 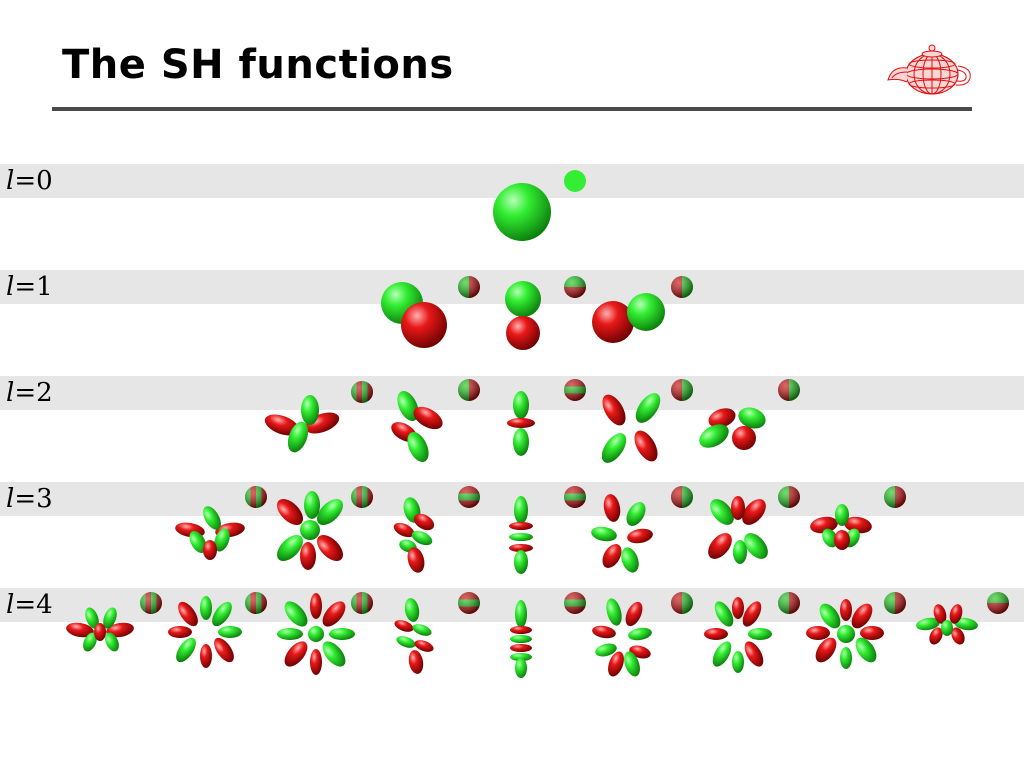 I want to click on sh-l4-m0, so click(x=548, y=635).